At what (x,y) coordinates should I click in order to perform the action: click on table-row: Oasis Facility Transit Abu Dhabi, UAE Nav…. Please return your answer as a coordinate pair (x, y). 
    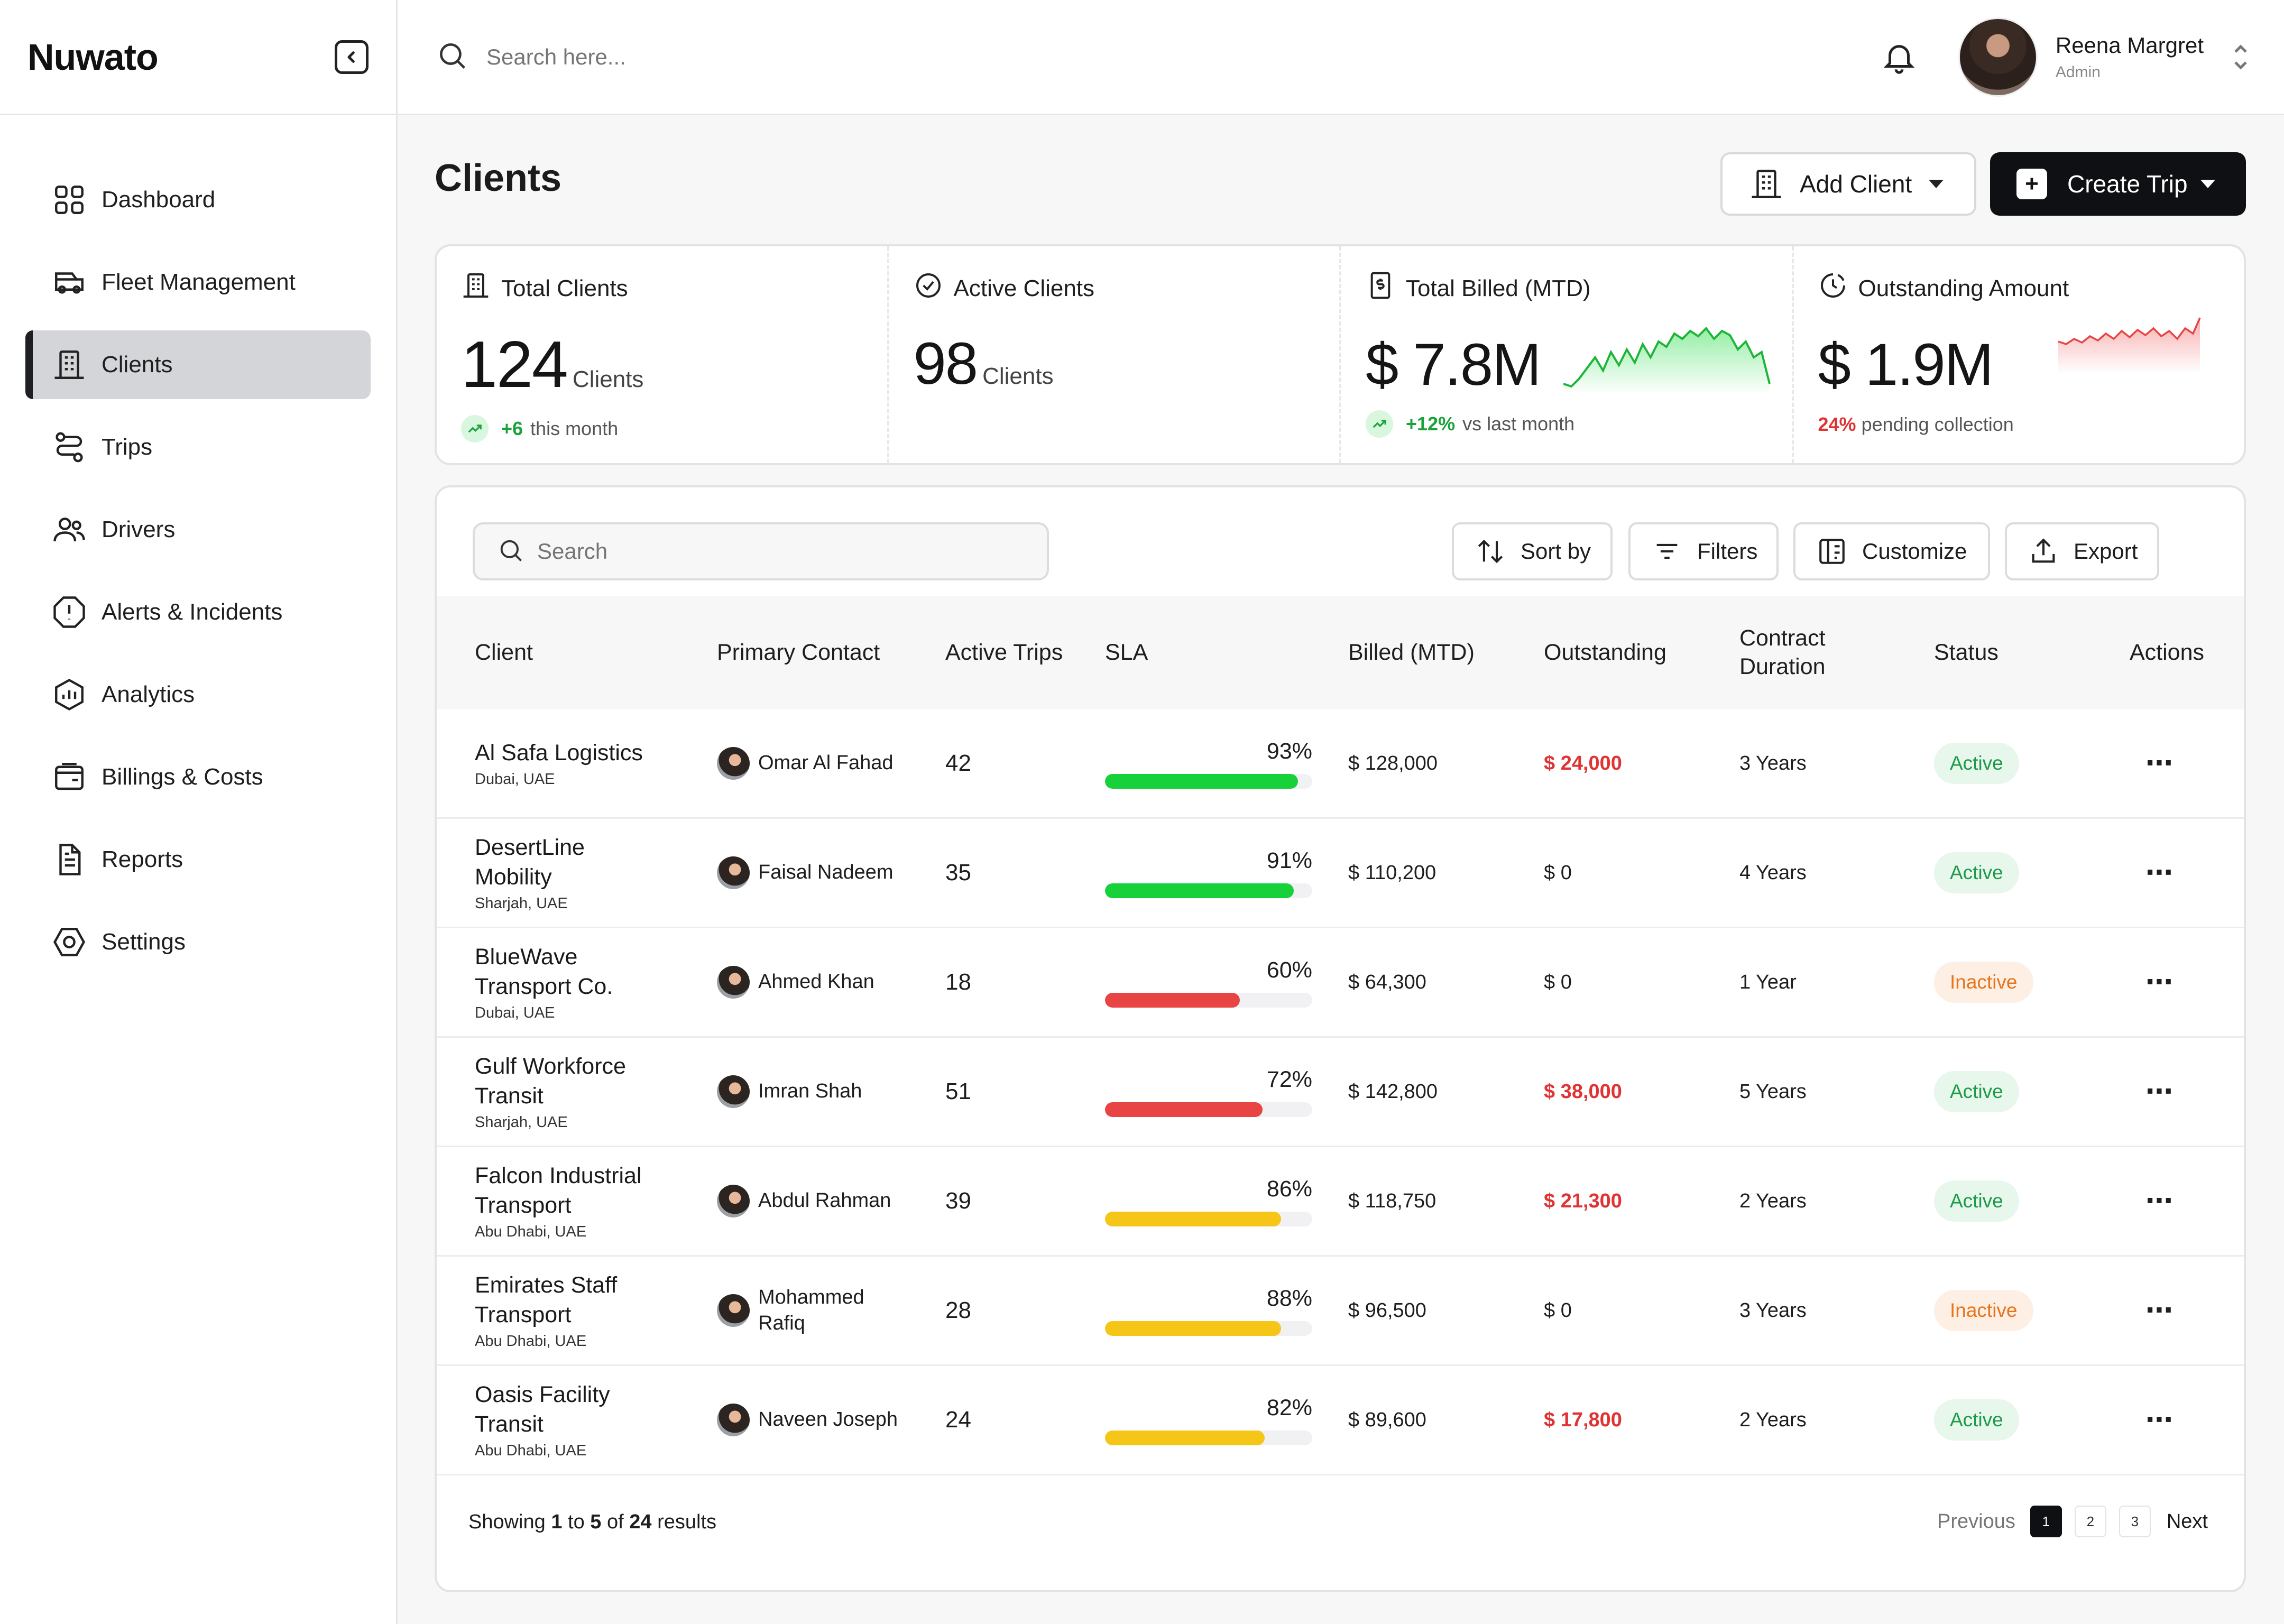
    Looking at the image, I should click on (1340, 1420).